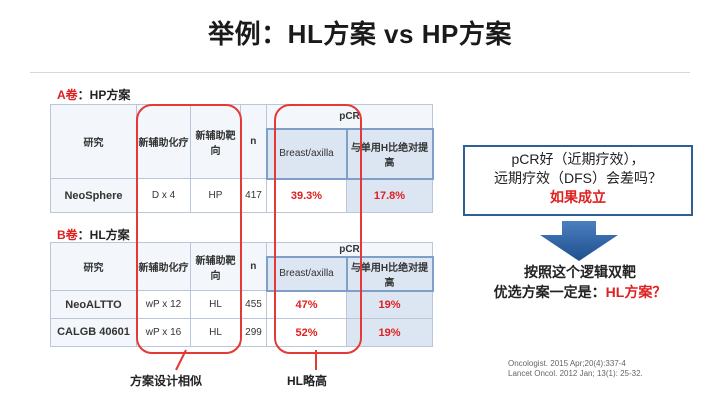 The height and width of the screenshot is (405, 720). What do you see at coordinates (104, 95) in the screenshot?
I see `section-a-suffix: ：HP方案` at bounding box center [104, 95].